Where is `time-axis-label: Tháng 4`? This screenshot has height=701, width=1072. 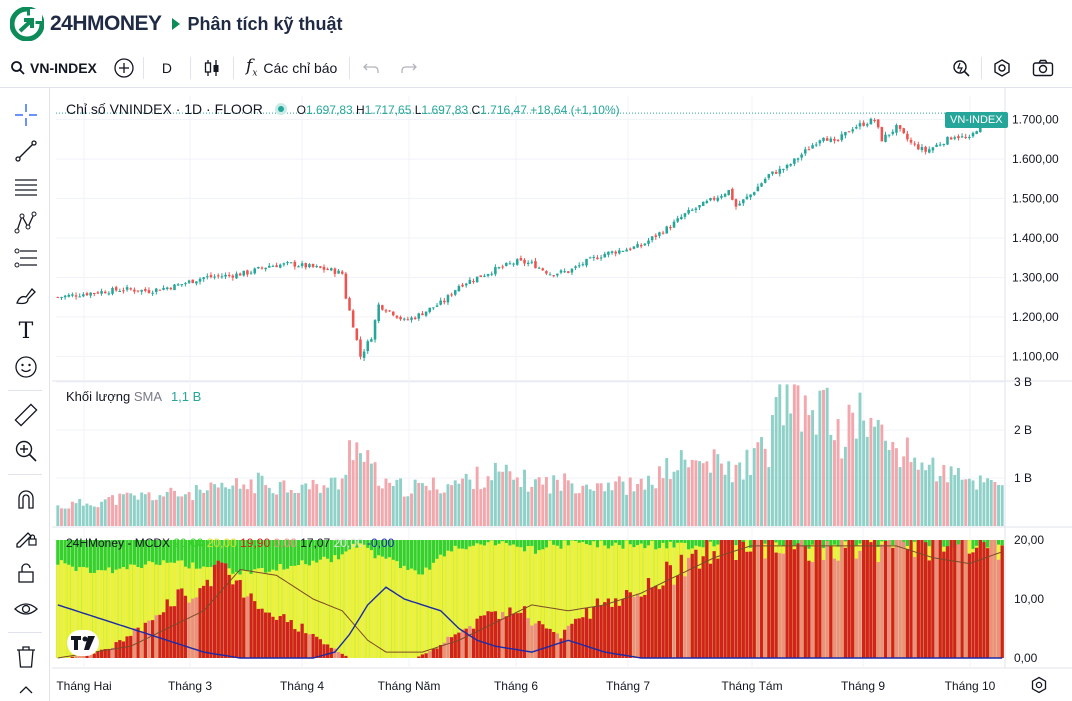
time-axis-label: Tháng 4 is located at coordinates (302, 686).